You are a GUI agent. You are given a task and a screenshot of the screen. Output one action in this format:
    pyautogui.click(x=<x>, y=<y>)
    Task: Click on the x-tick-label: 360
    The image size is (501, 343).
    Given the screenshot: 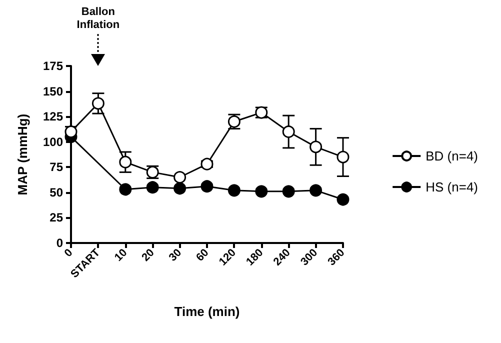 What is the action you would take?
    pyautogui.click(x=337, y=257)
    